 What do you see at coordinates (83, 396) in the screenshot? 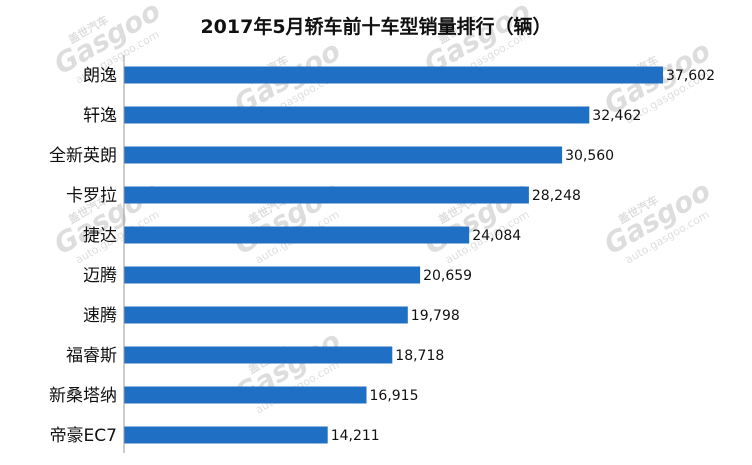
I see `category-label: 新桑塔纳` at bounding box center [83, 396].